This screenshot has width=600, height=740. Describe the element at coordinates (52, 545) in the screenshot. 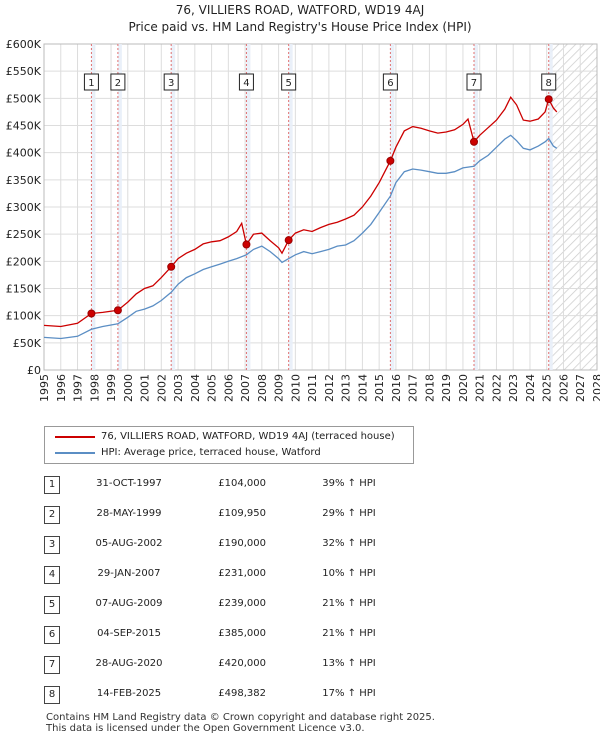

I see `sale-number: 3` at that location.